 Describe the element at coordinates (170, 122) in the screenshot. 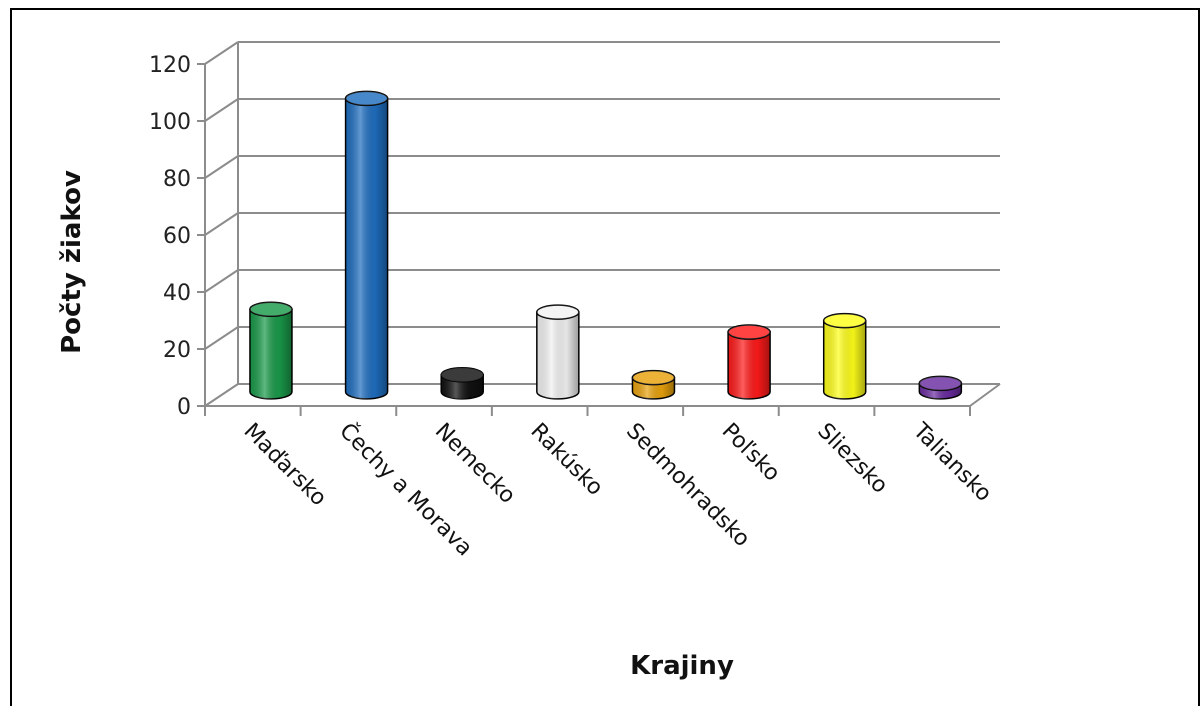

I see `y-tick-label: 100` at that location.